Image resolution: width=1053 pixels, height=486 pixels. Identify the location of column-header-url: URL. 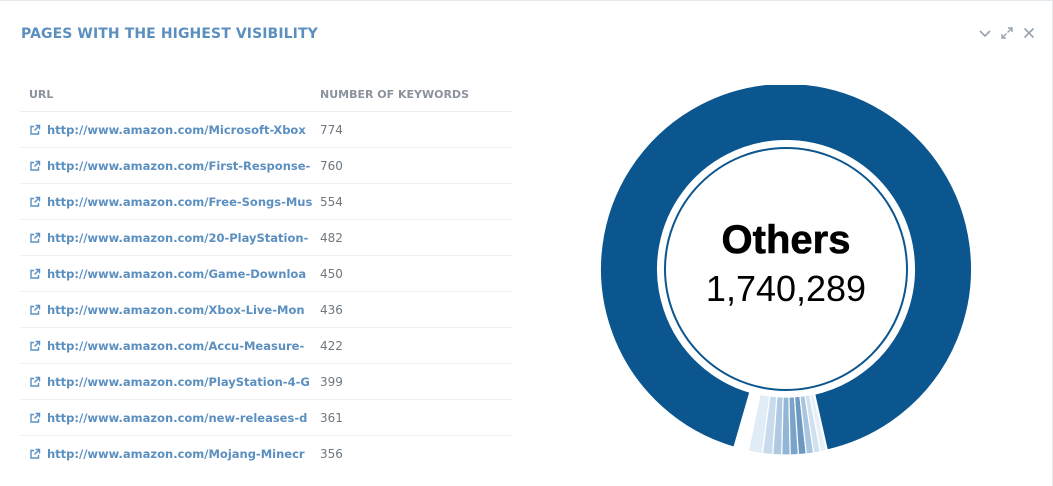
(41, 94).